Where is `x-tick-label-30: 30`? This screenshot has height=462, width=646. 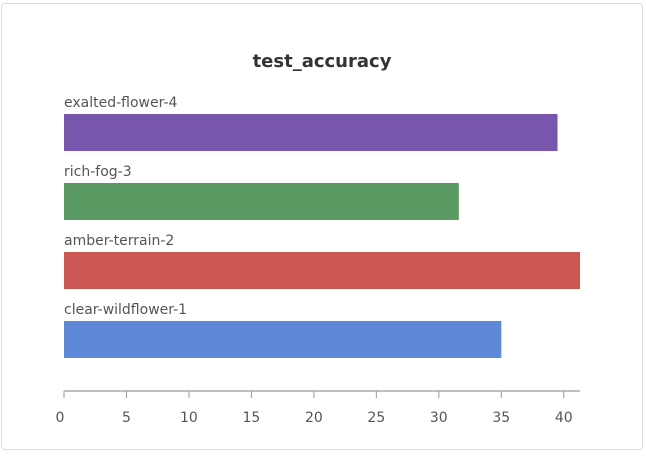 x-tick-label-30: 30 is located at coordinates (439, 418).